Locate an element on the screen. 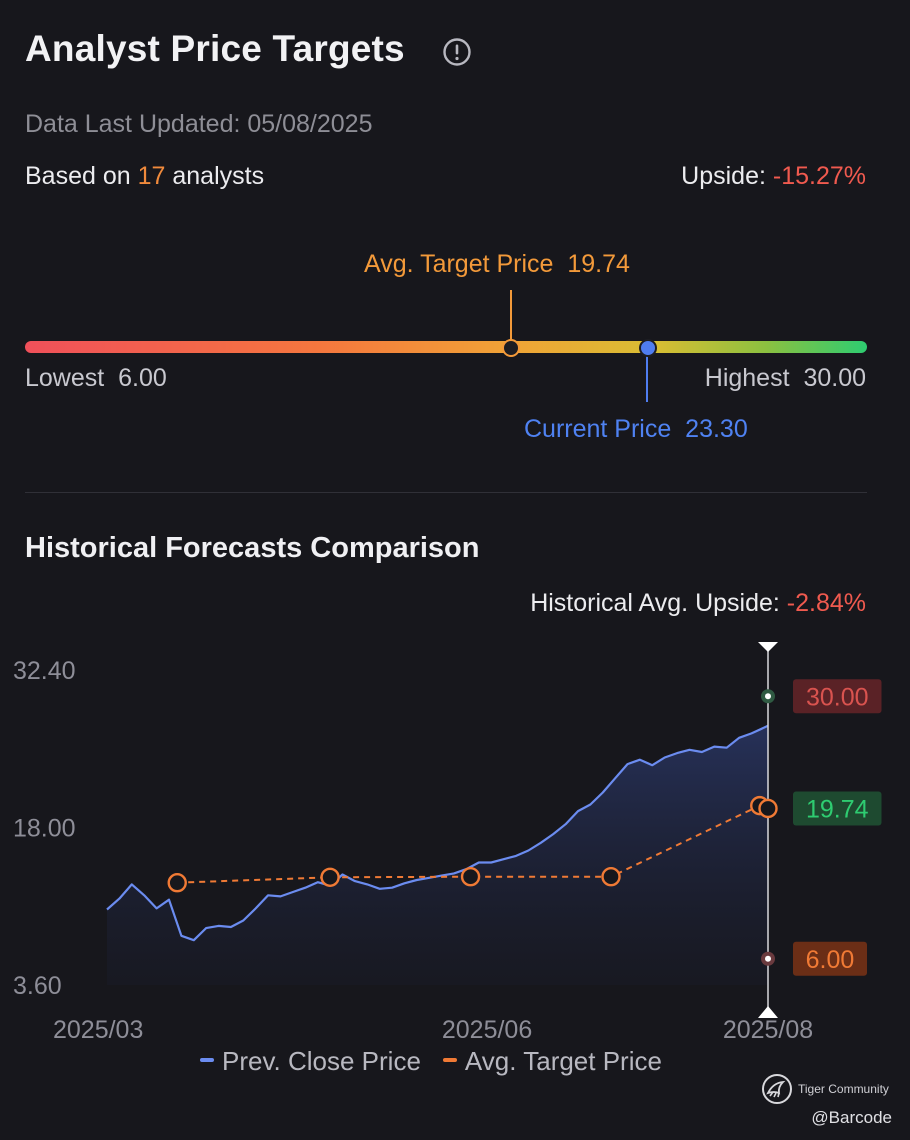 This screenshot has height=1140, width=910. y-tick-label: 32.40 is located at coordinates (44, 671).